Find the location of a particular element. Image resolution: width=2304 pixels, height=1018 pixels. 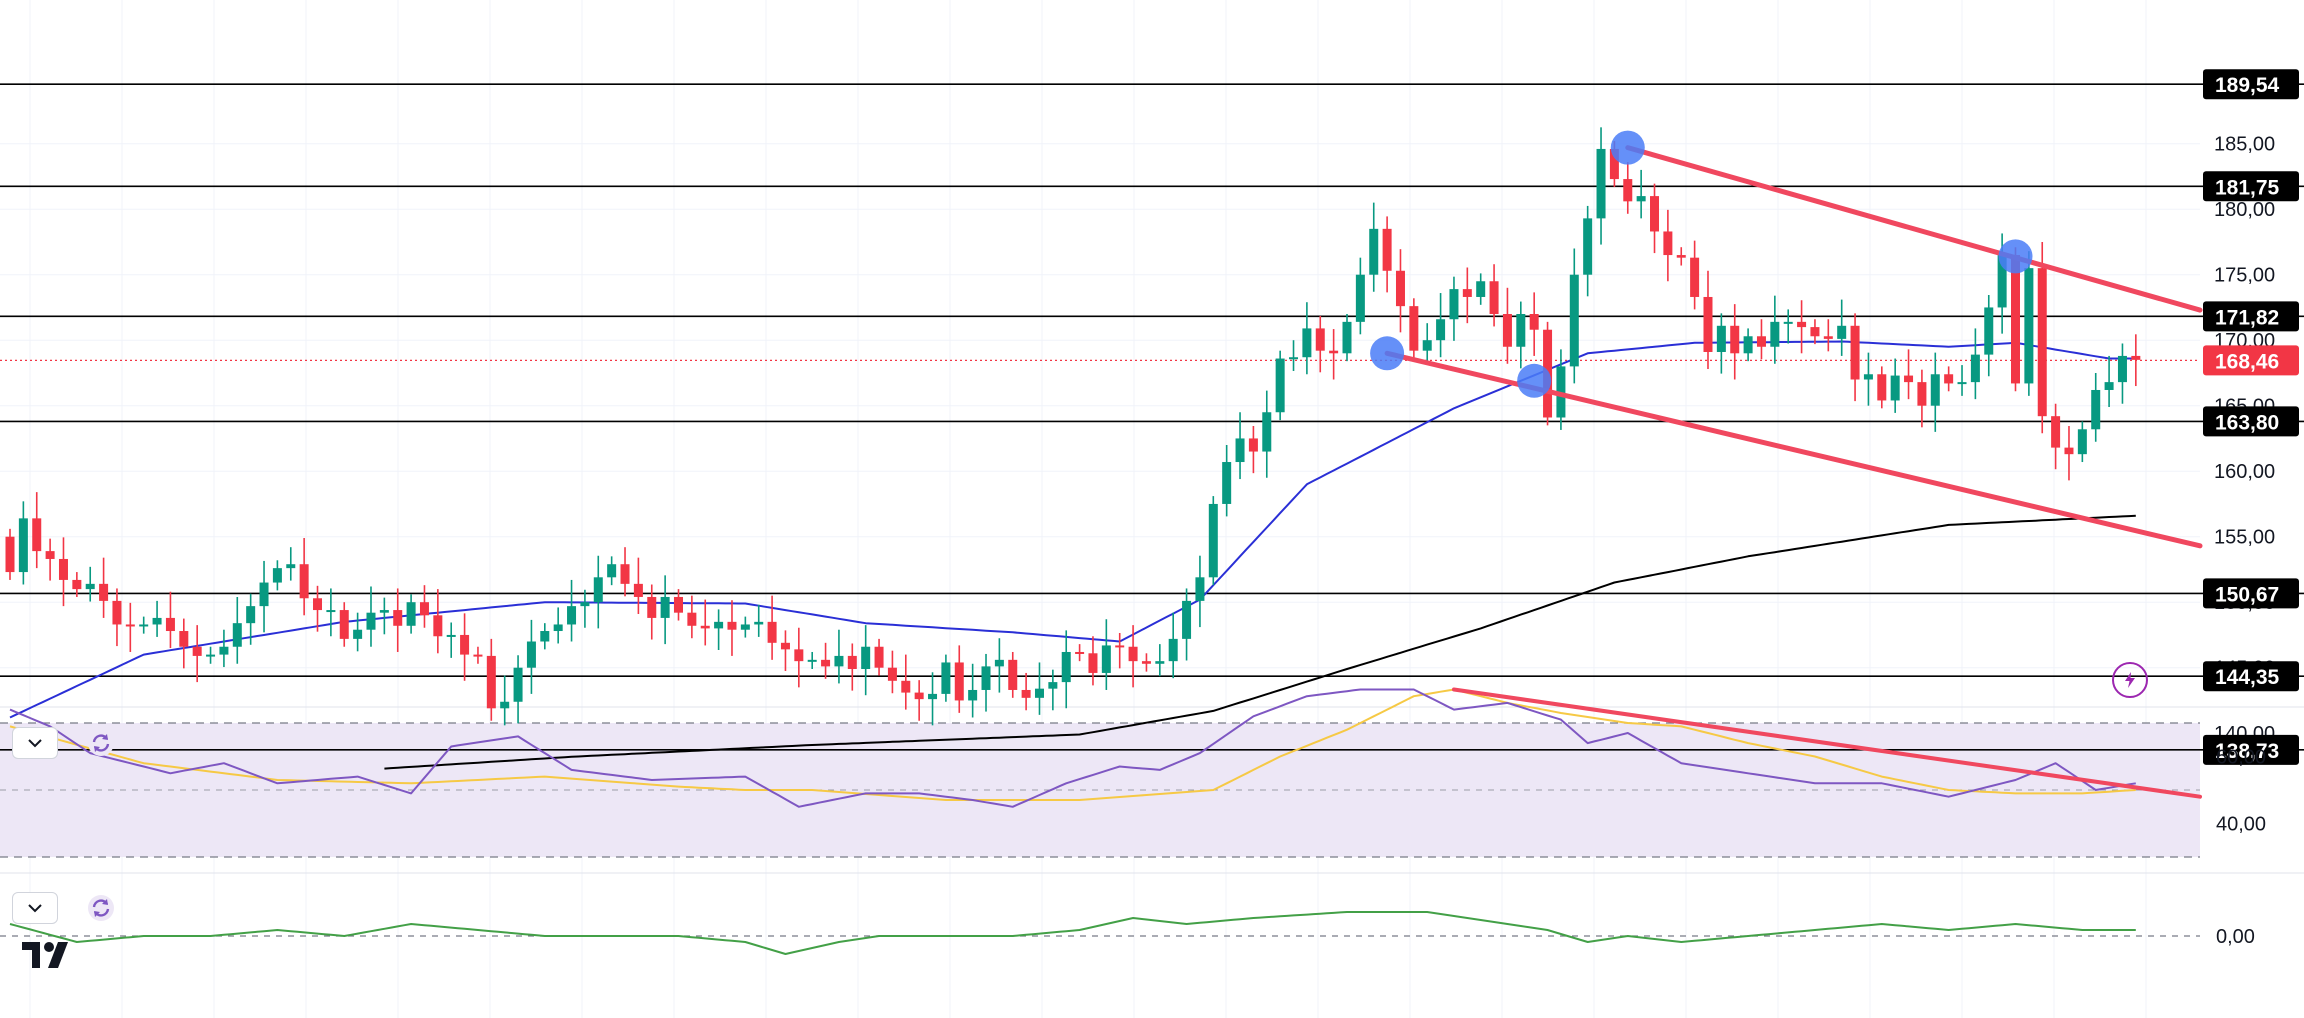

replay-button is located at coordinates (2130, 680).